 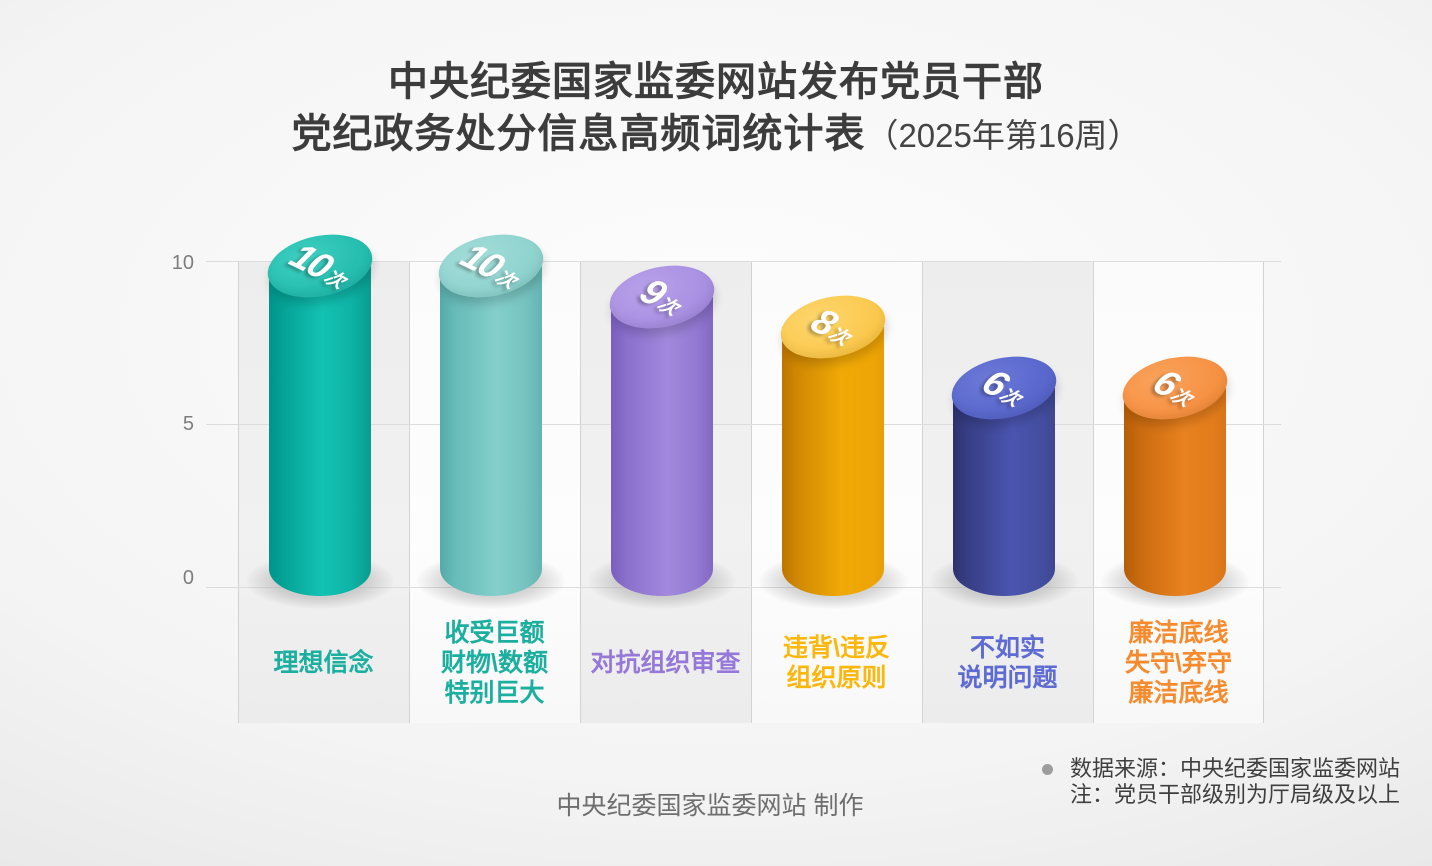 What do you see at coordinates (665, 663) in the screenshot?
I see `category-label-3: 对抗组织审查` at bounding box center [665, 663].